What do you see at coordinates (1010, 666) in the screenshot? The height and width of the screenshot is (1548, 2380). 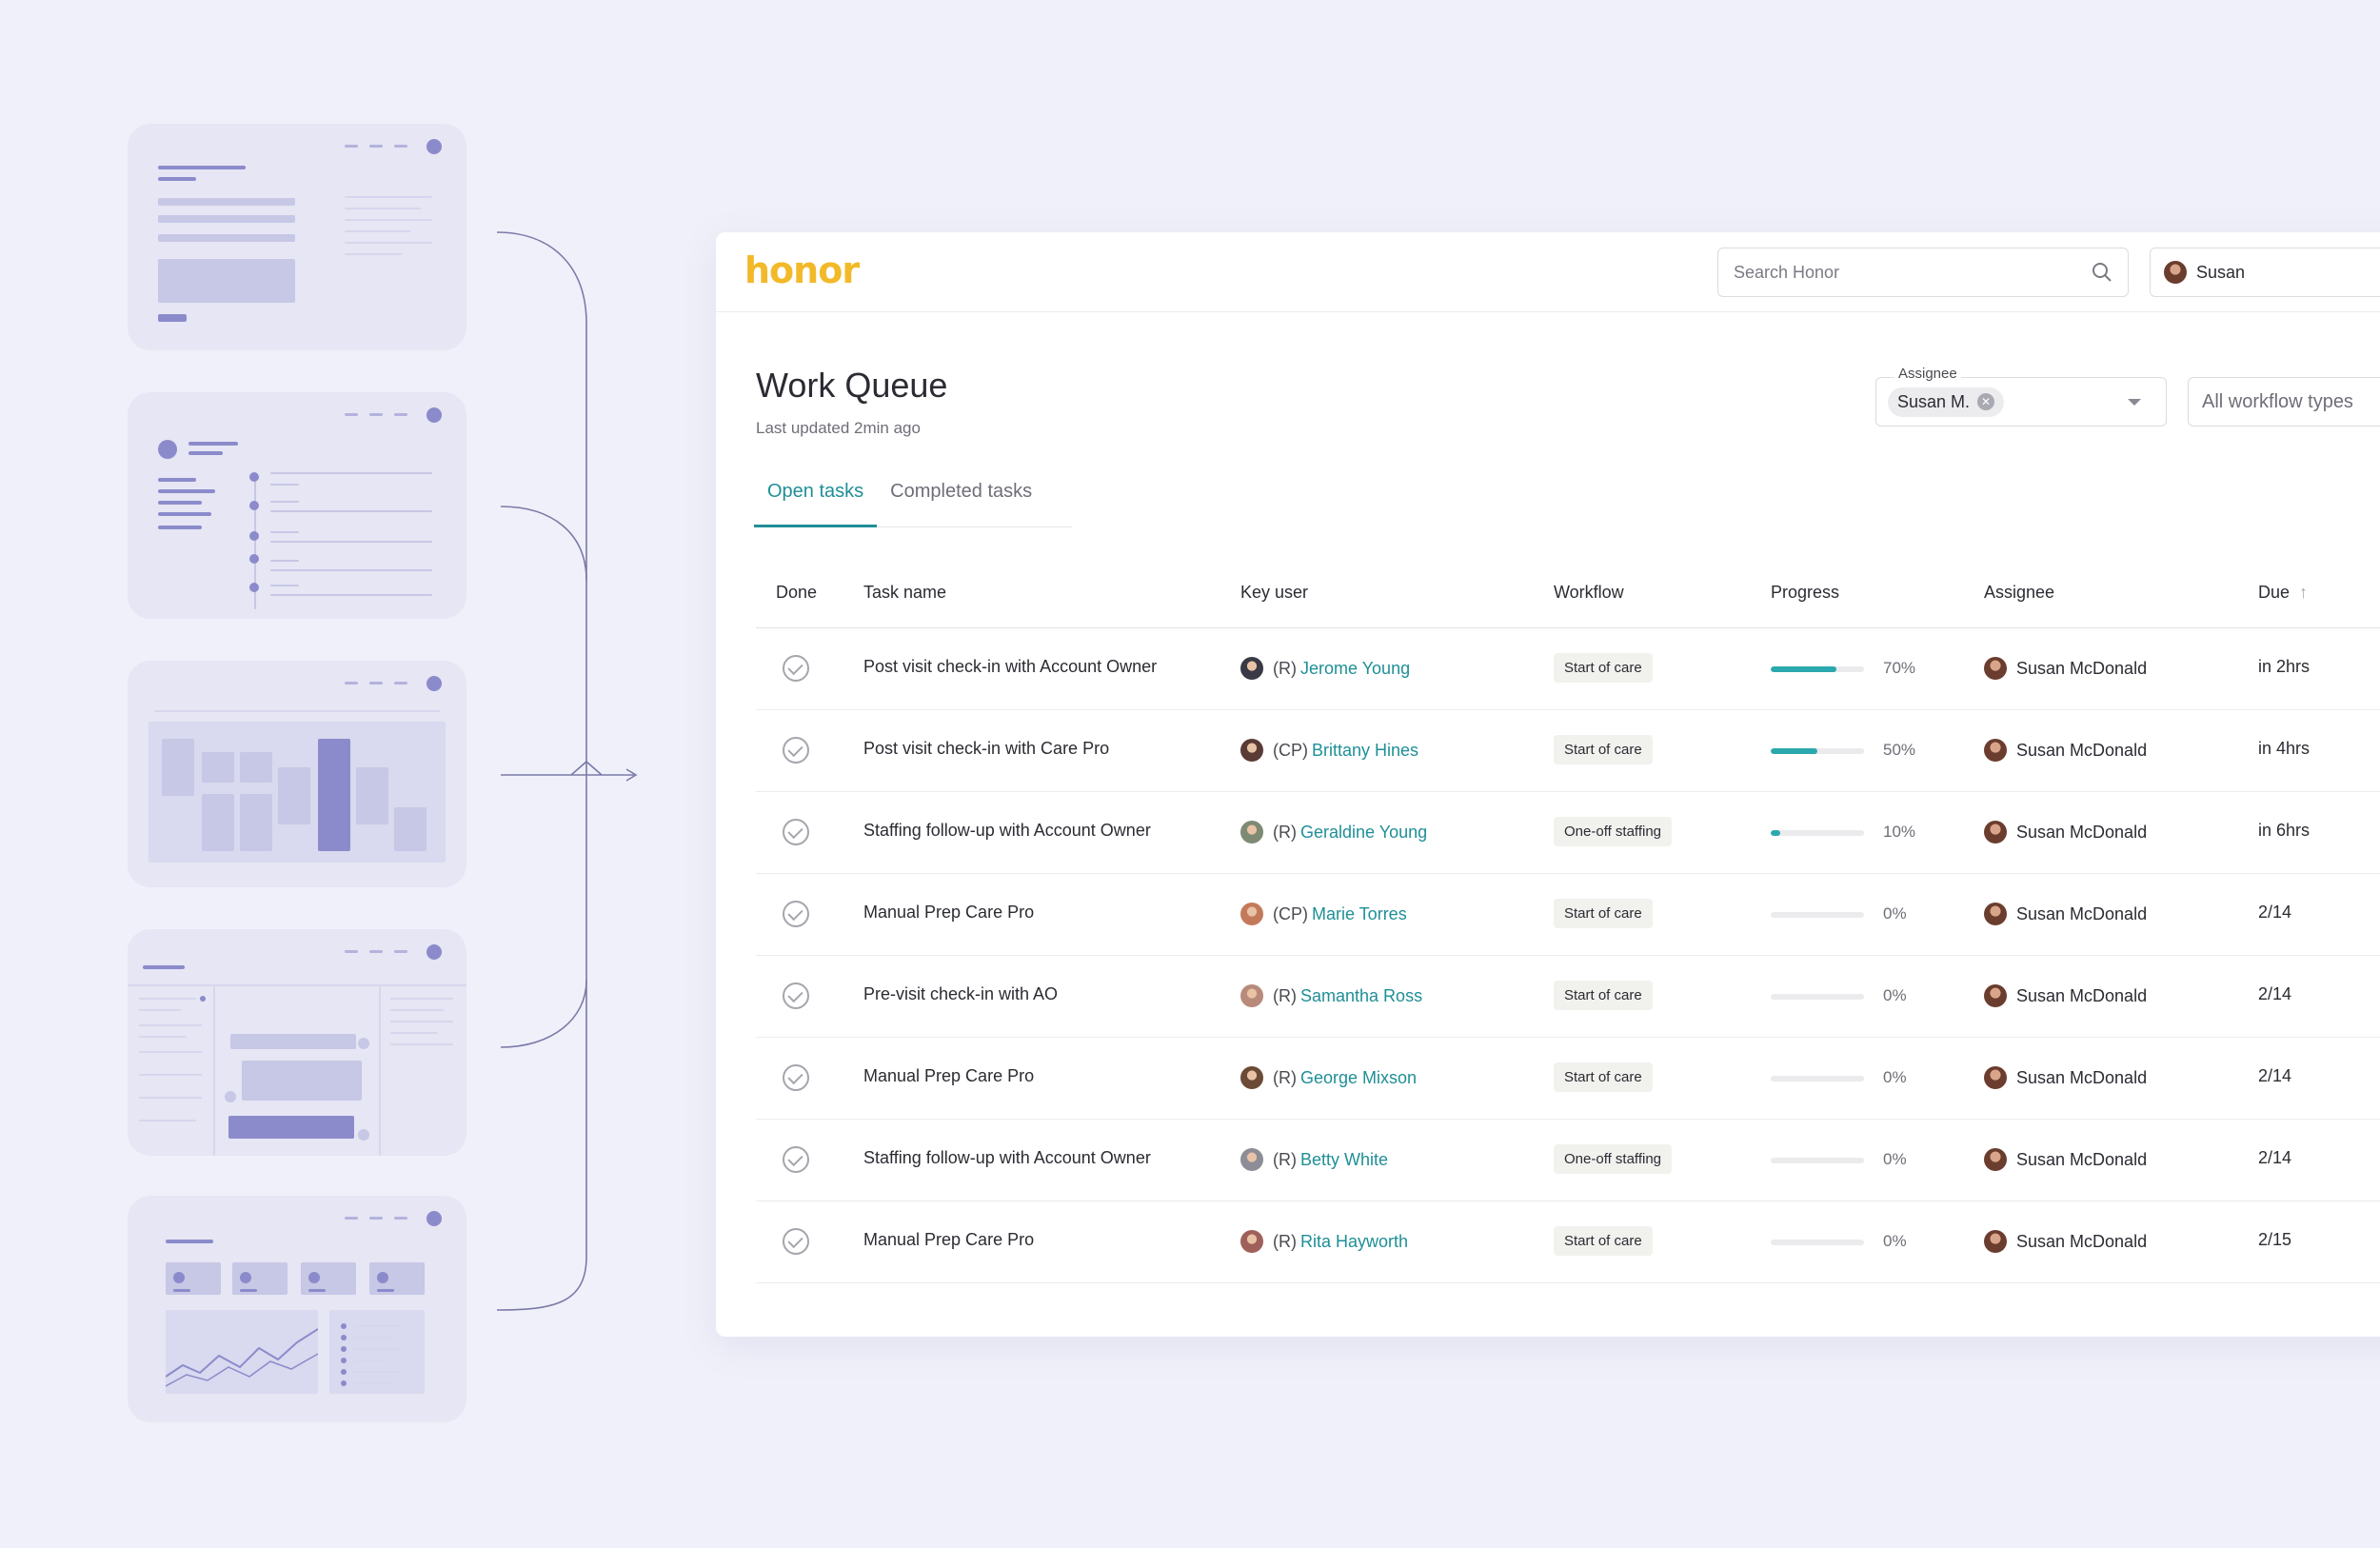 I see `task-name: Post visit check-in with Account Owner` at bounding box center [1010, 666].